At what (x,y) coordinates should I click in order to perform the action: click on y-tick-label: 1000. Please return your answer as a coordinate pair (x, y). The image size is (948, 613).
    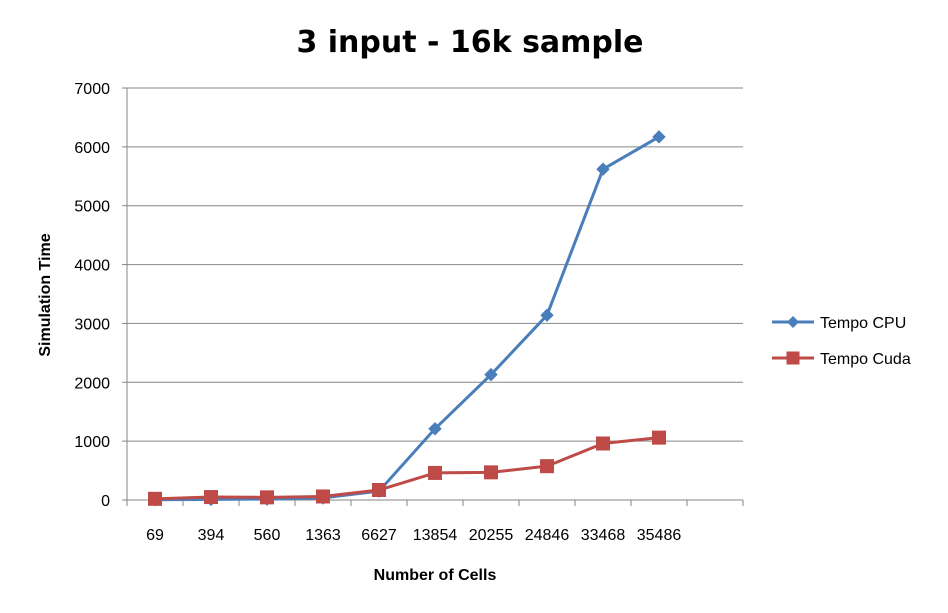
    Looking at the image, I should click on (92, 442).